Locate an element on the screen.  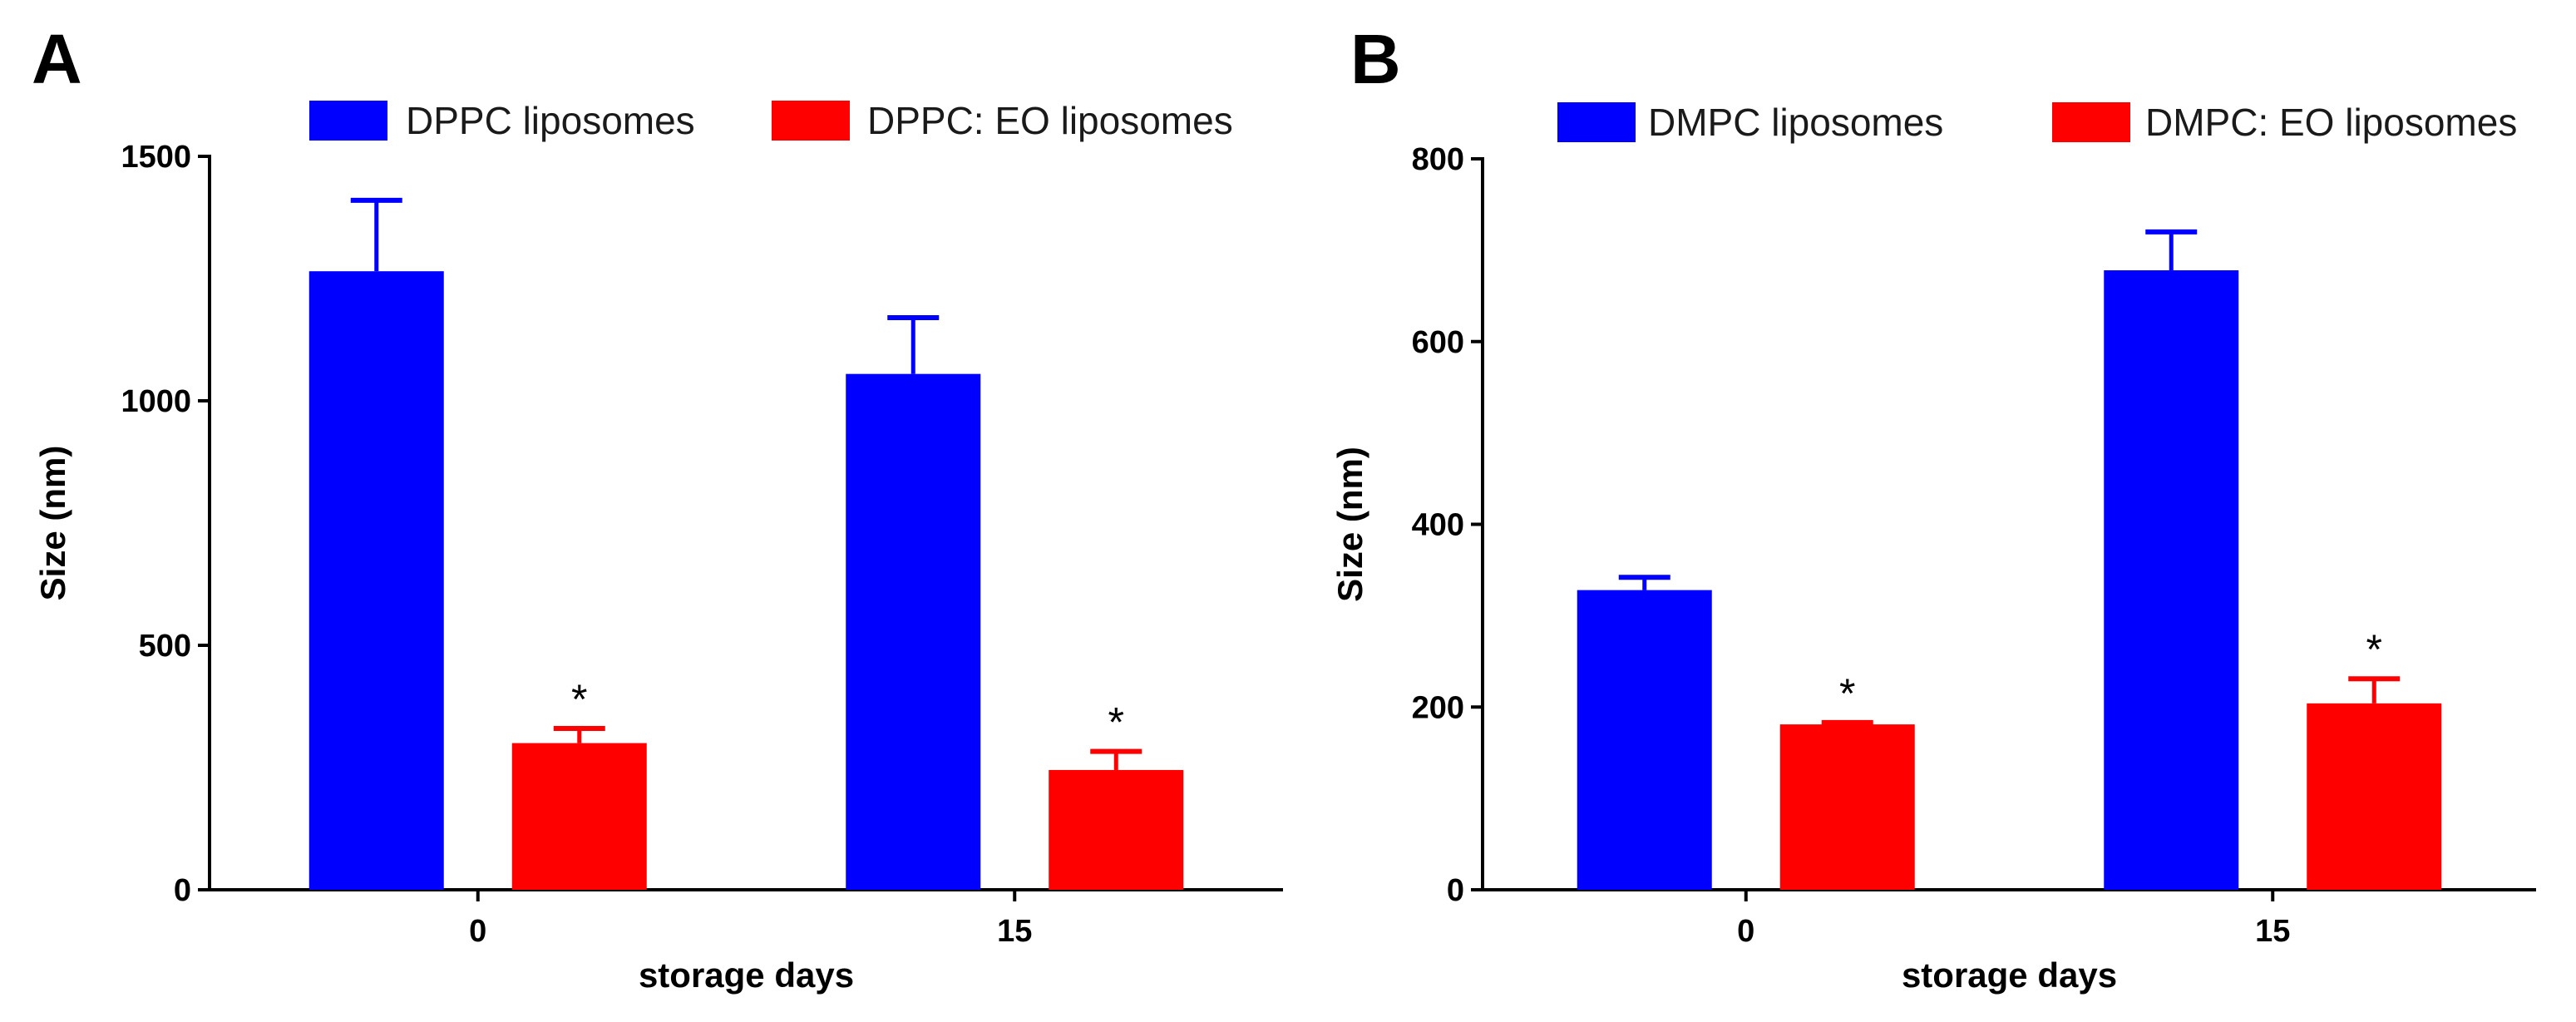
y-tick-label: 400 is located at coordinates (1438, 525).